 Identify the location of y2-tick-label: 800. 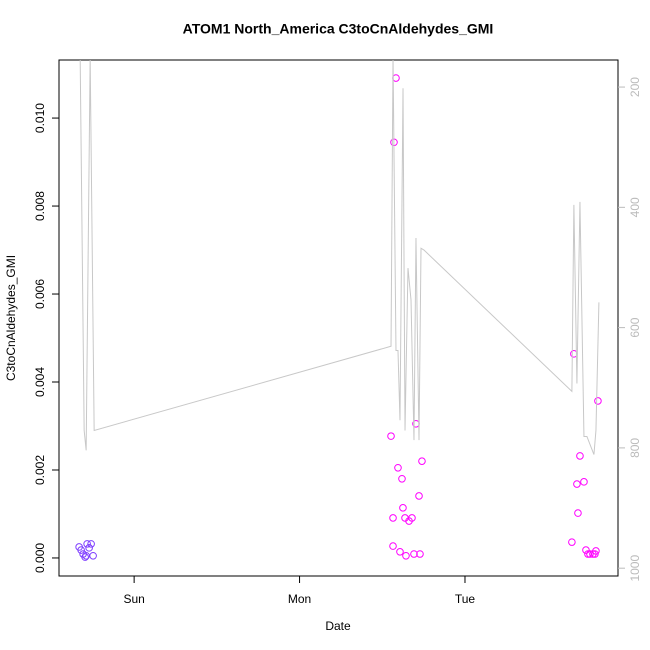
(635, 448).